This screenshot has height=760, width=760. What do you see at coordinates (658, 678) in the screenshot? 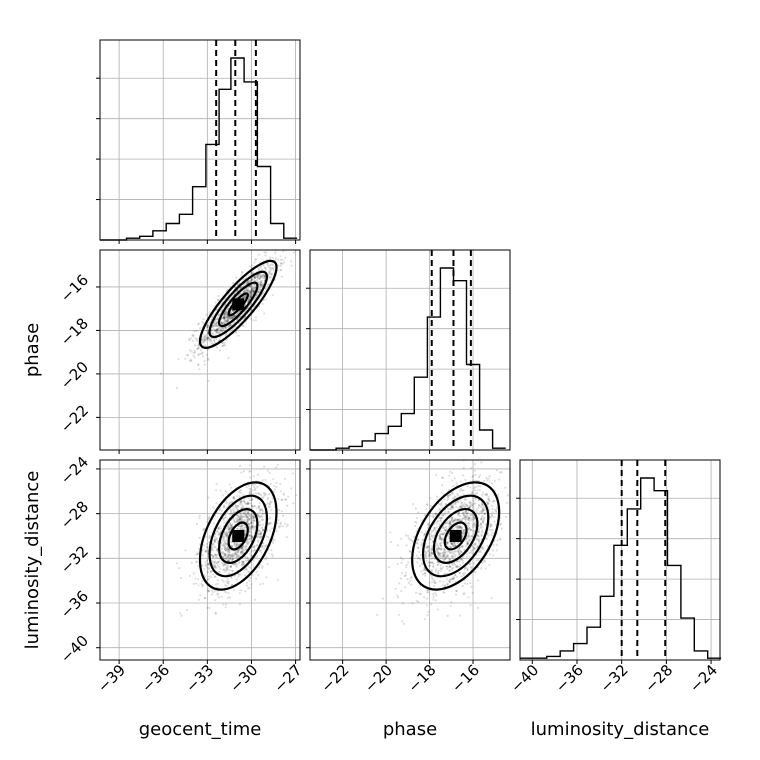
I see `x-tick-label: −28` at bounding box center [658, 678].